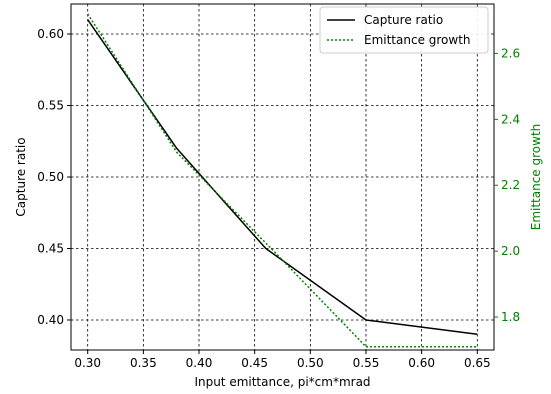 The height and width of the screenshot is (394, 551). What do you see at coordinates (510, 119) in the screenshot?
I see `right-y-tick-label: 2.4` at bounding box center [510, 119].